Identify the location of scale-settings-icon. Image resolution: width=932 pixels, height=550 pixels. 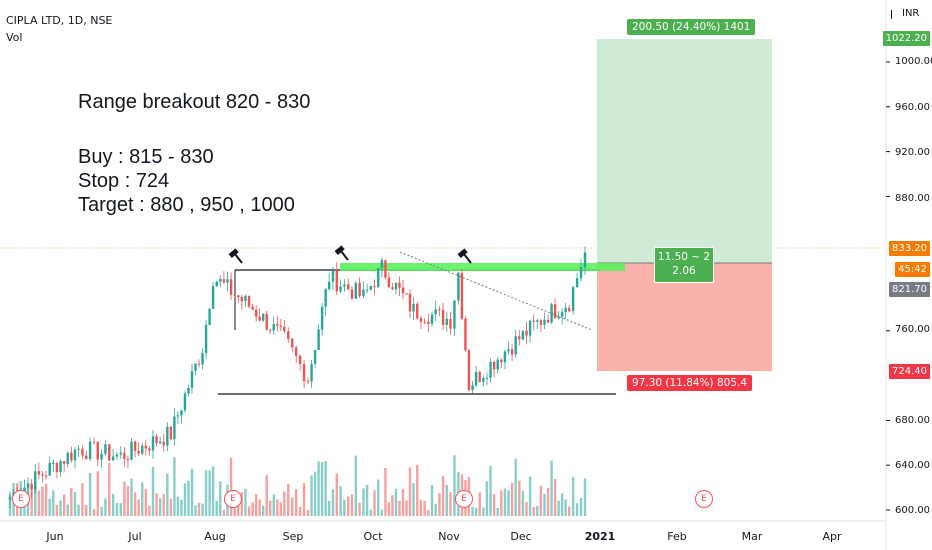
(894, 14).